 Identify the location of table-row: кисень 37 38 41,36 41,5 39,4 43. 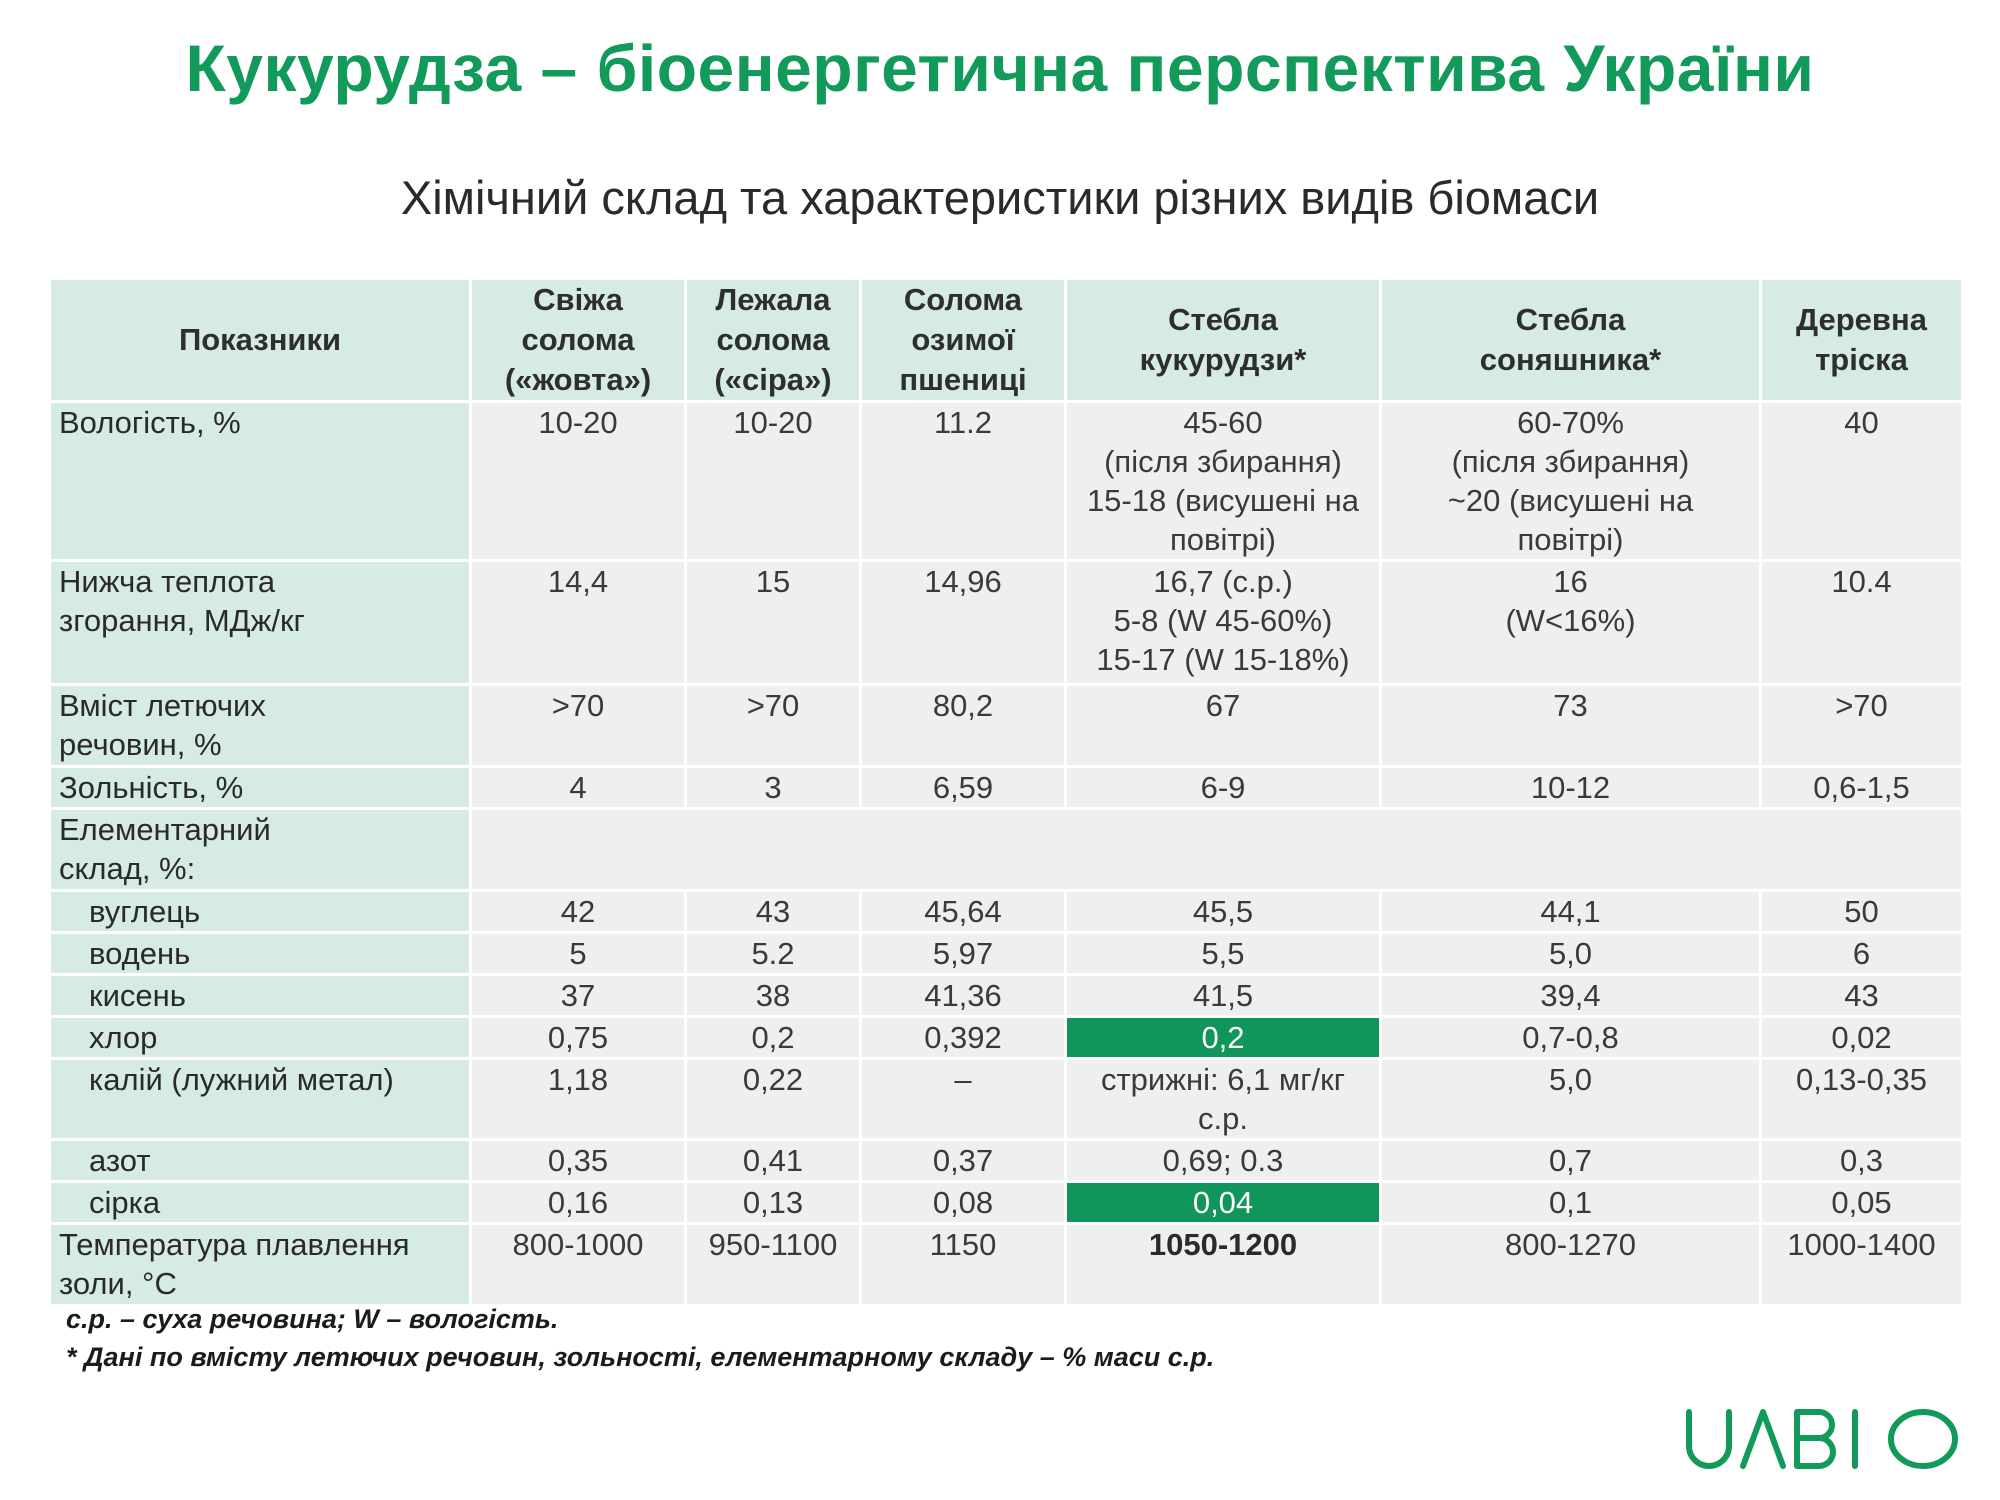
(1006, 995).